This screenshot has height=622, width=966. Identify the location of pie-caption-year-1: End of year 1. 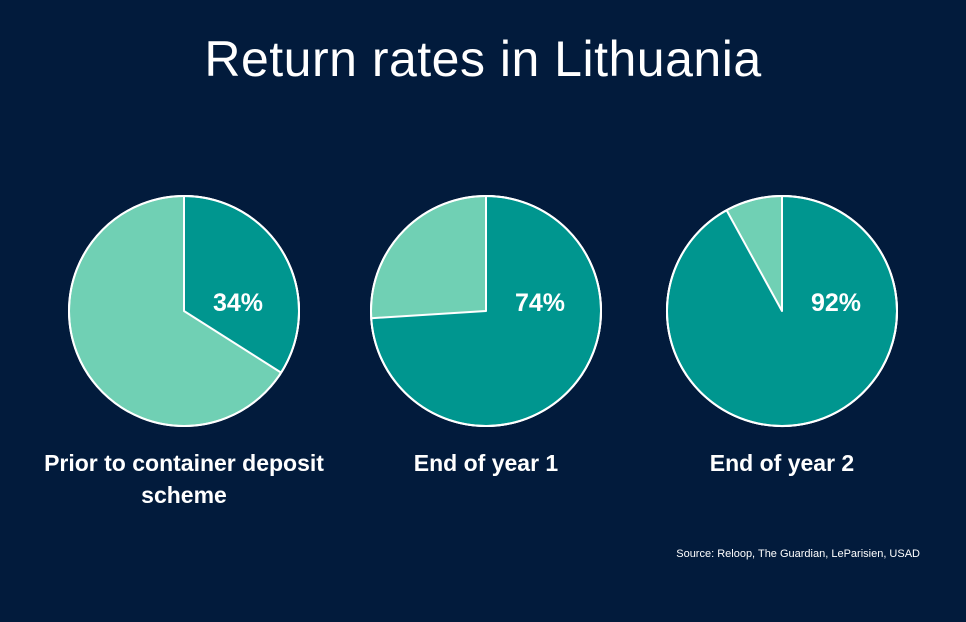
(486, 463).